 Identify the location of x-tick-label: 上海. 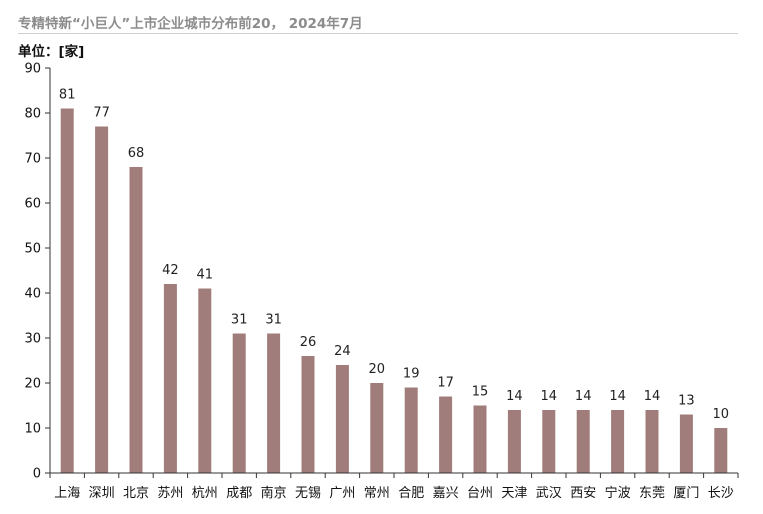
(67, 493).